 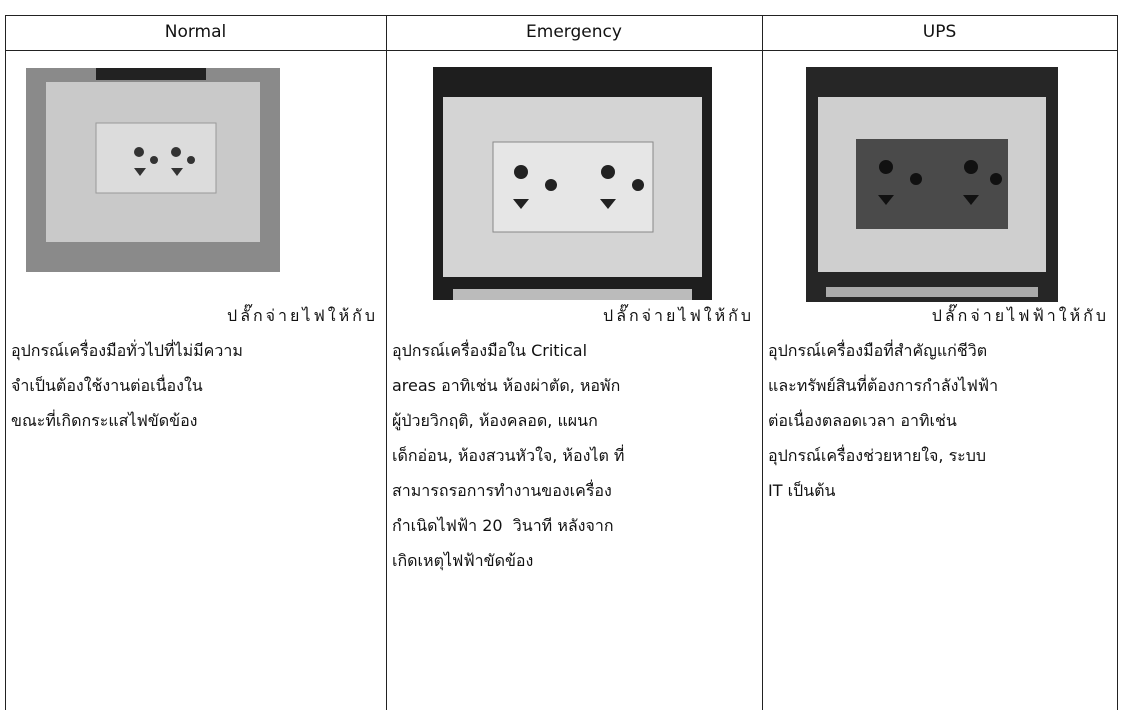 I want to click on cell-text-line: อุปกรณ์เครื่องมือใน Critical, so click(x=490, y=350).